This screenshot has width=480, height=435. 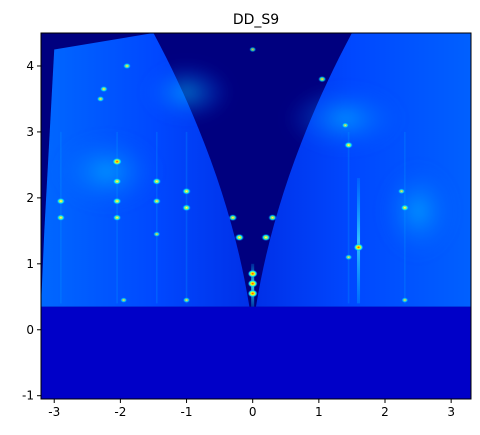 I want to click on x-axis: -3 -2 -1 0 1 2 3, so click(x=251, y=409).